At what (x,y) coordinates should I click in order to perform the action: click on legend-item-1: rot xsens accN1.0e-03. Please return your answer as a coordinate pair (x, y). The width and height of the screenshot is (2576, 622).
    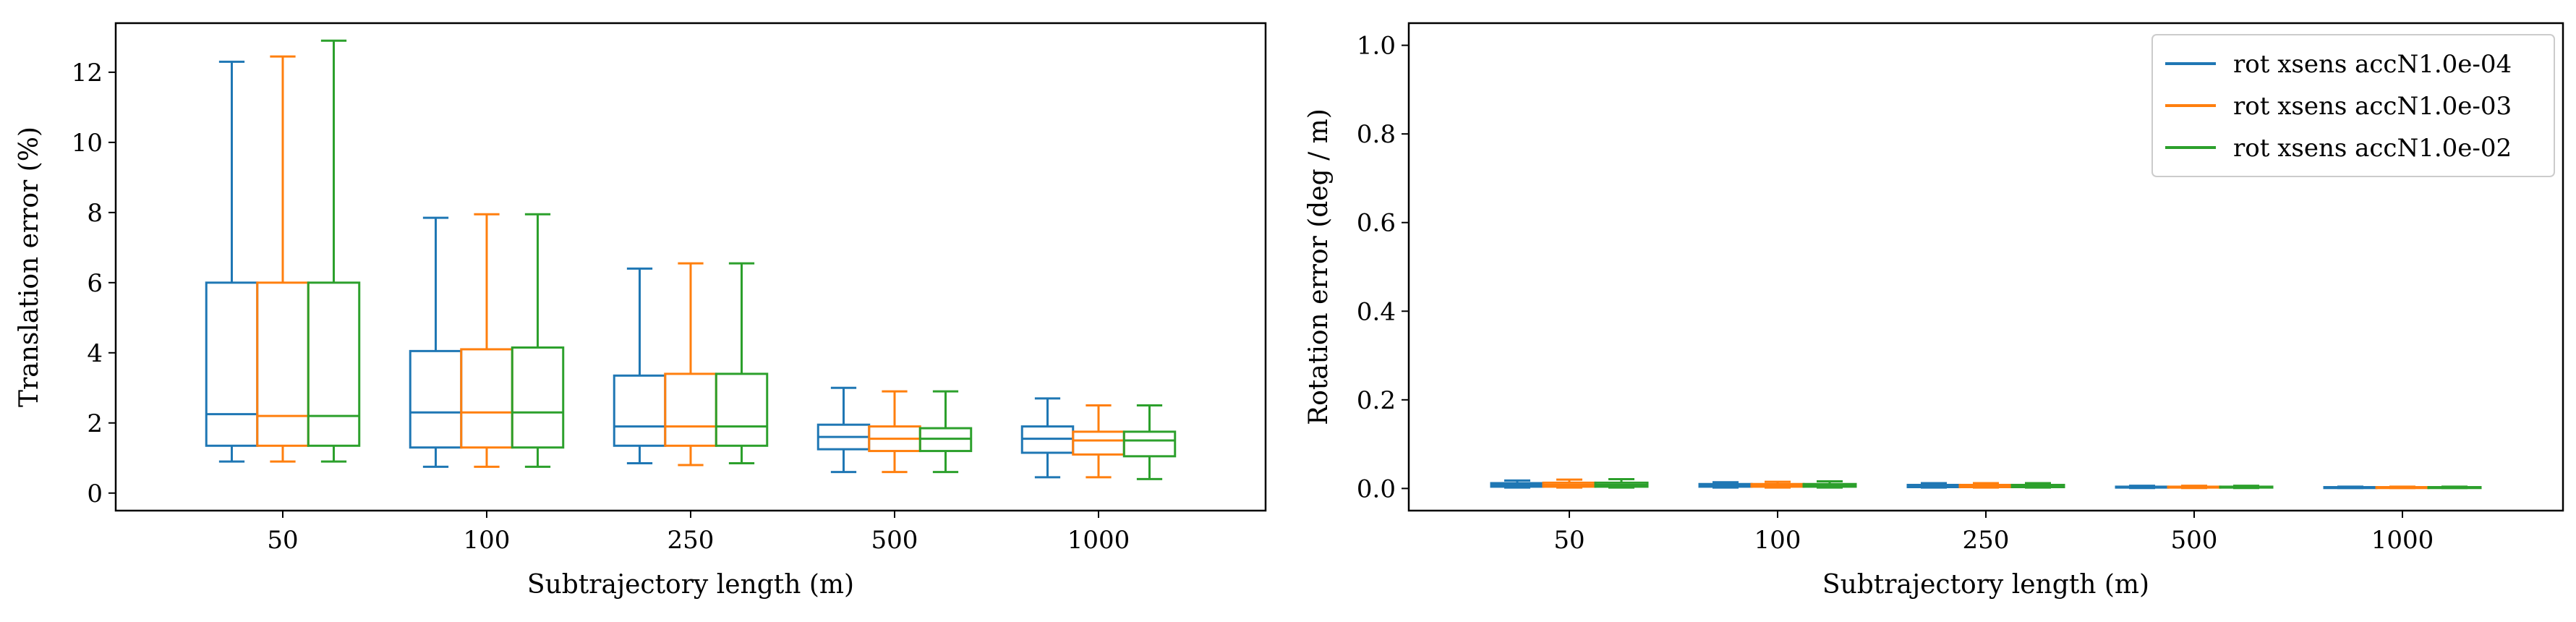
    Looking at the image, I should click on (2338, 106).